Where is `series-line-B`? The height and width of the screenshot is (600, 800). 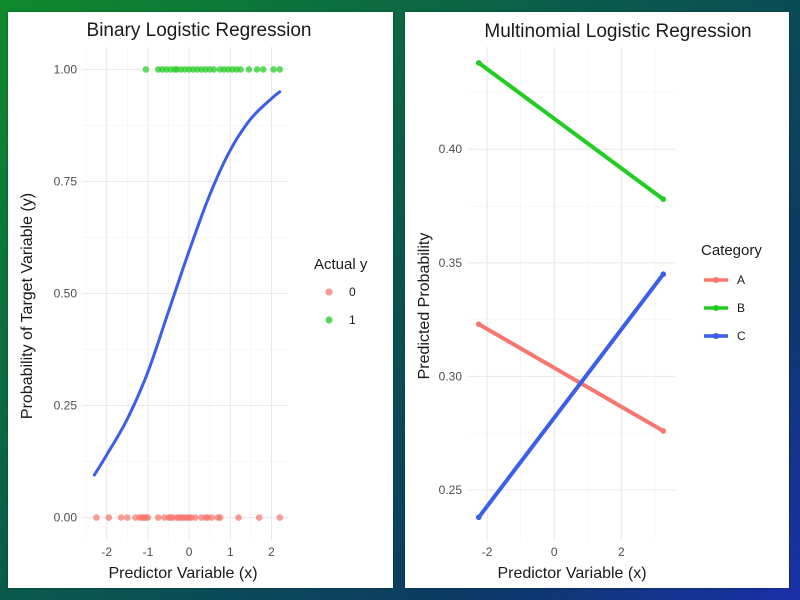
series-line-B is located at coordinates (571, 131).